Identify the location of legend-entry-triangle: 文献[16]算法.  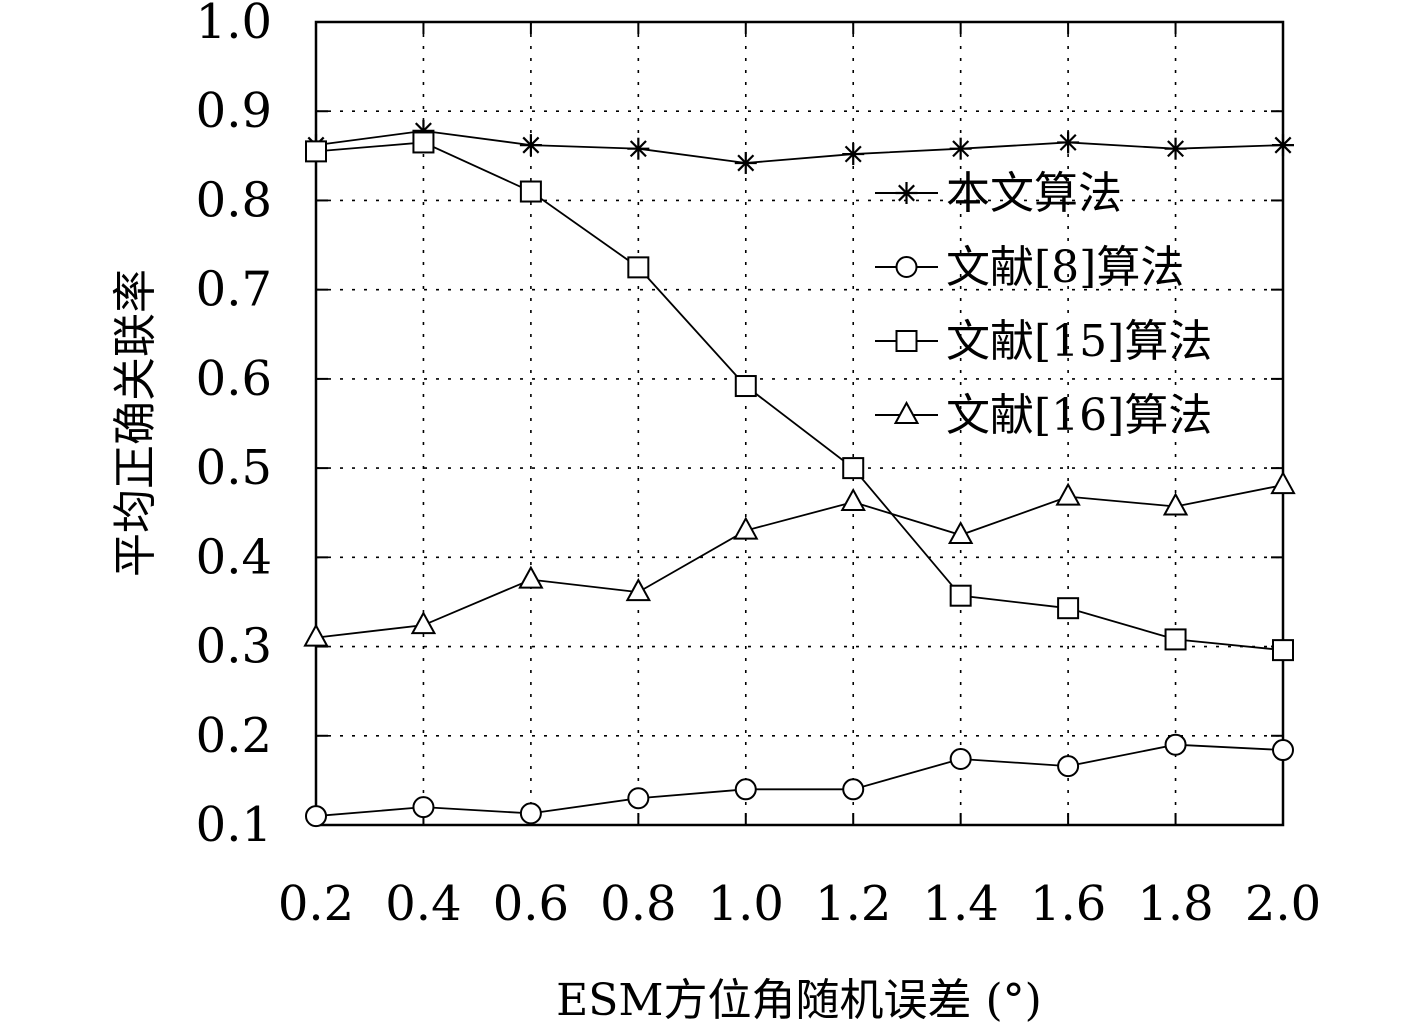
(1043, 415).